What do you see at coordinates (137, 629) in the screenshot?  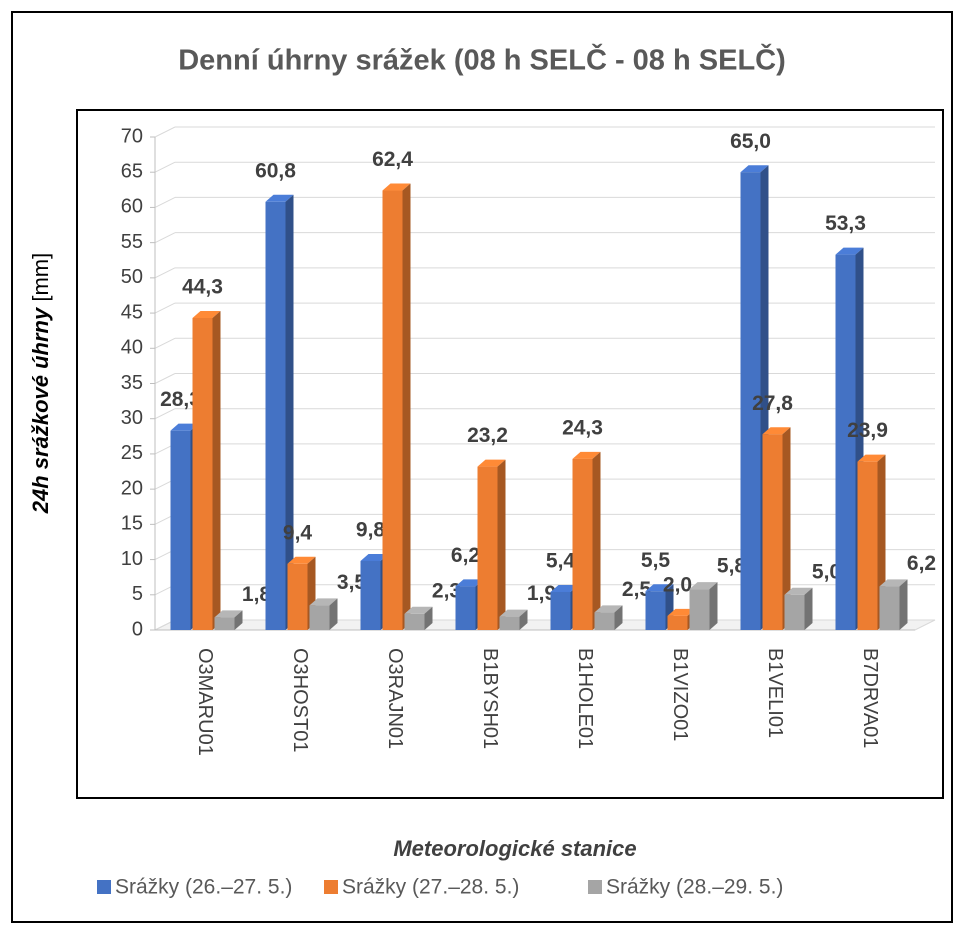 I see `y-tick-label: 0` at bounding box center [137, 629].